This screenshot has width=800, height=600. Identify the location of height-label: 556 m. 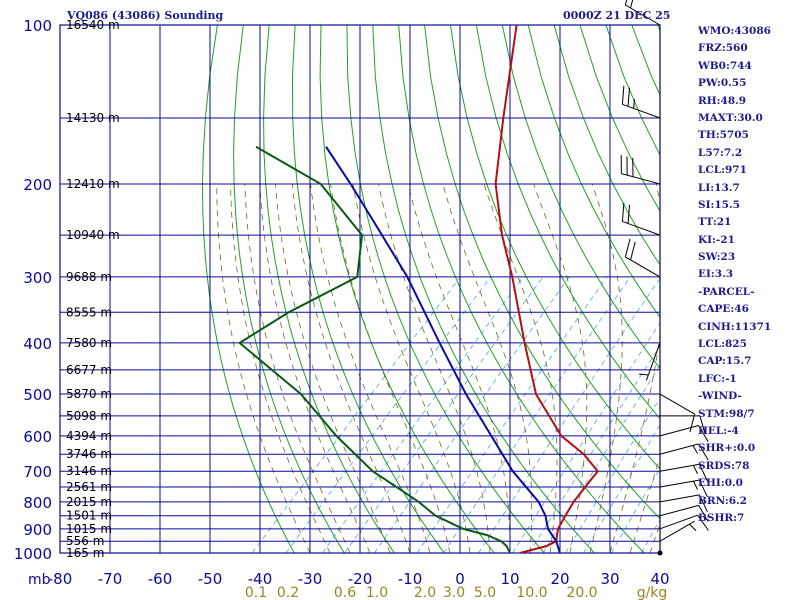
(85, 541).